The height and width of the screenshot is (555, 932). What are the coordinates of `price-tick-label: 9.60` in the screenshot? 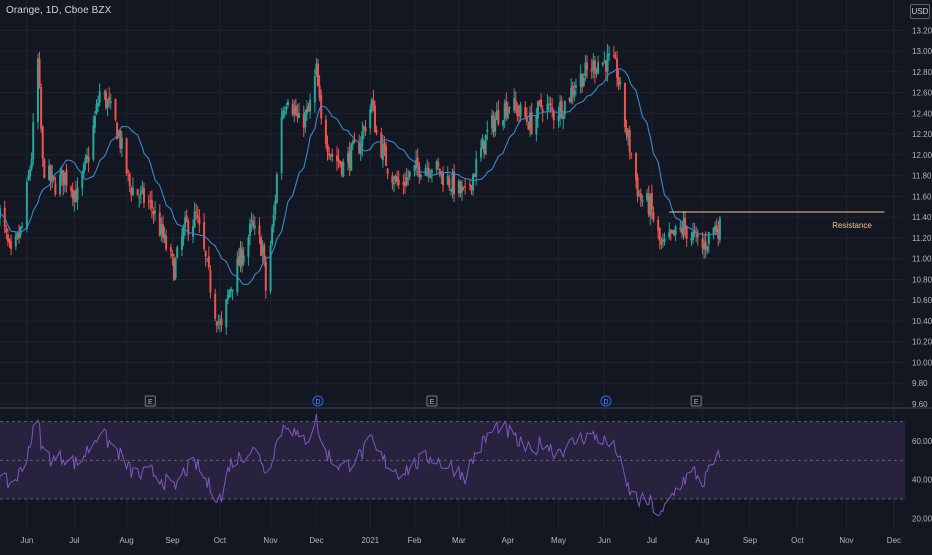 It's located at (920, 404).